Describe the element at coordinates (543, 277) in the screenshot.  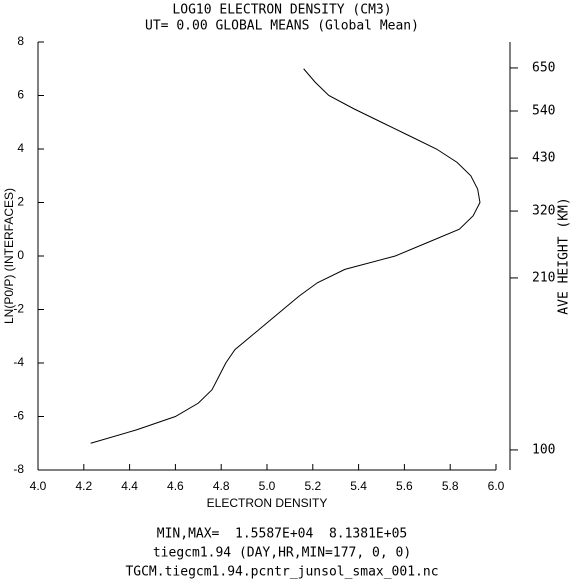
I see `y2-tick-label: 210` at that location.